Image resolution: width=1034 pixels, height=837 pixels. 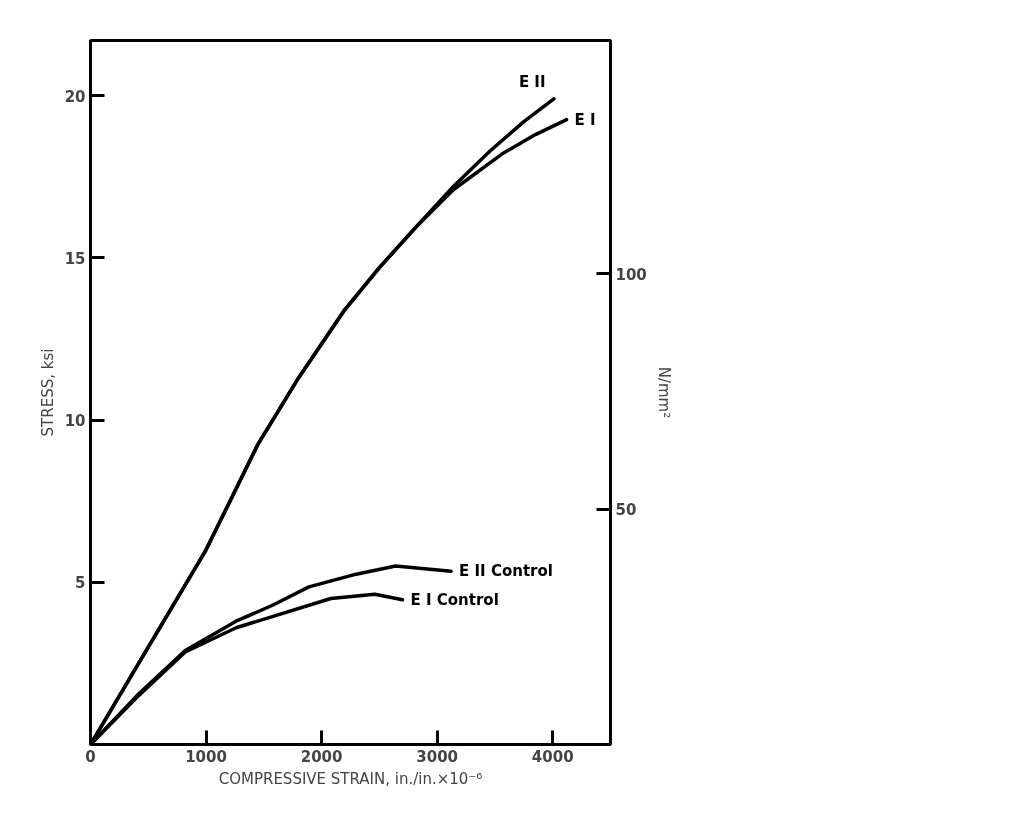 What do you see at coordinates (80, 583) in the screenshot?
I see `y-tick-label: 5` at bounding box center [80, 583].